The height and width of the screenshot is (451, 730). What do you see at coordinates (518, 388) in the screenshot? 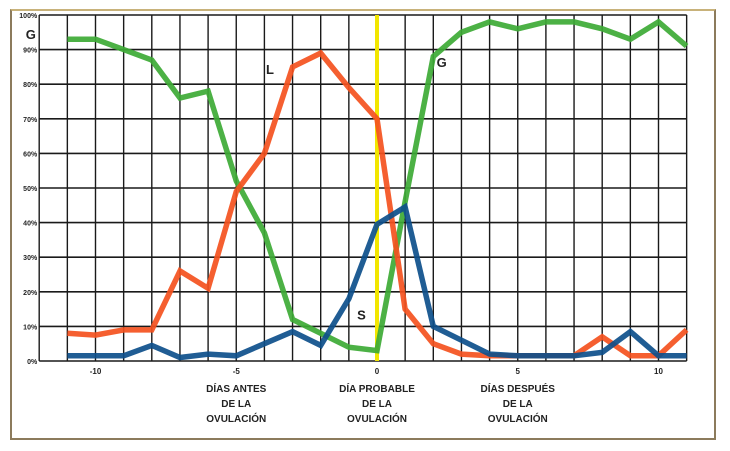
I see `x-caption: DÍAS DESPUÉS` at bounding box center [518, 388].